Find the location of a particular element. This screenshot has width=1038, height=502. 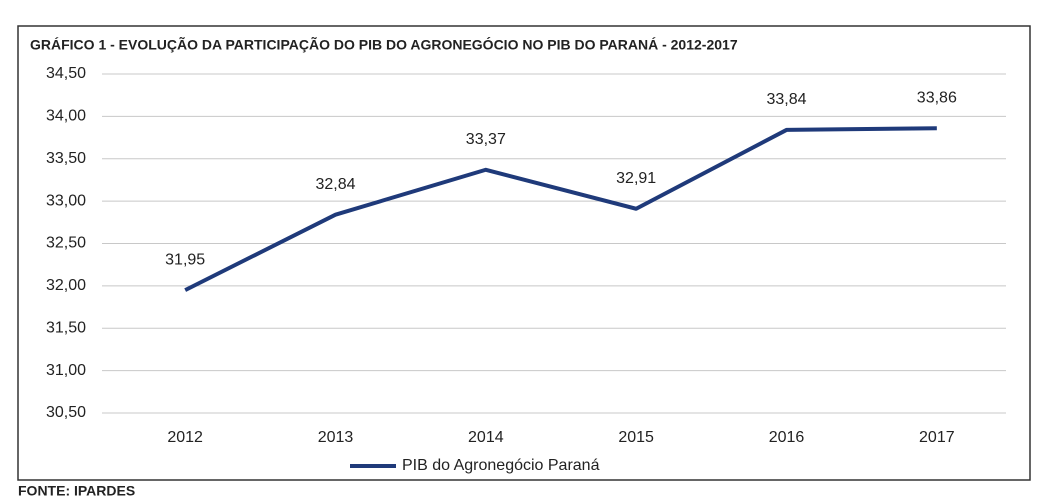

source: FONTE: IPARDES is located at coordinates (76, 491).